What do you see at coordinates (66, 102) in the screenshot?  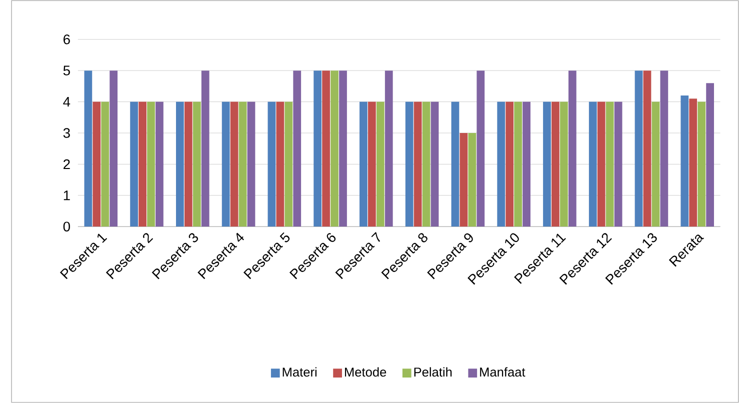 I see `y-tick-label: 4` at bounding box center [66, 102].